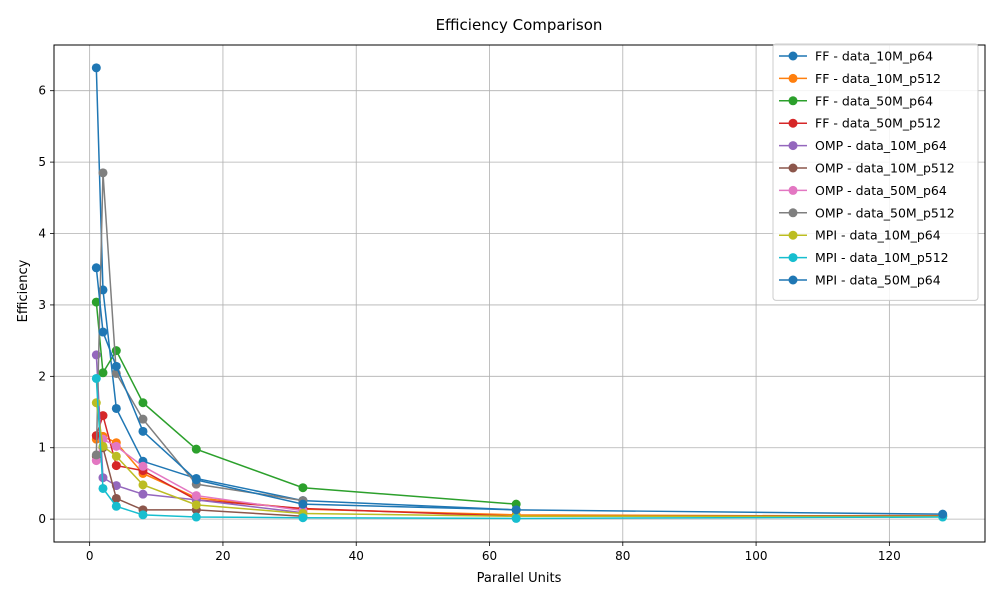 This screenshot has height=604, width=1000. What do you see at coordinates (489, 556) in the screenshot?
I see `x-tick-label: 60` at bounding box center [489, 556].